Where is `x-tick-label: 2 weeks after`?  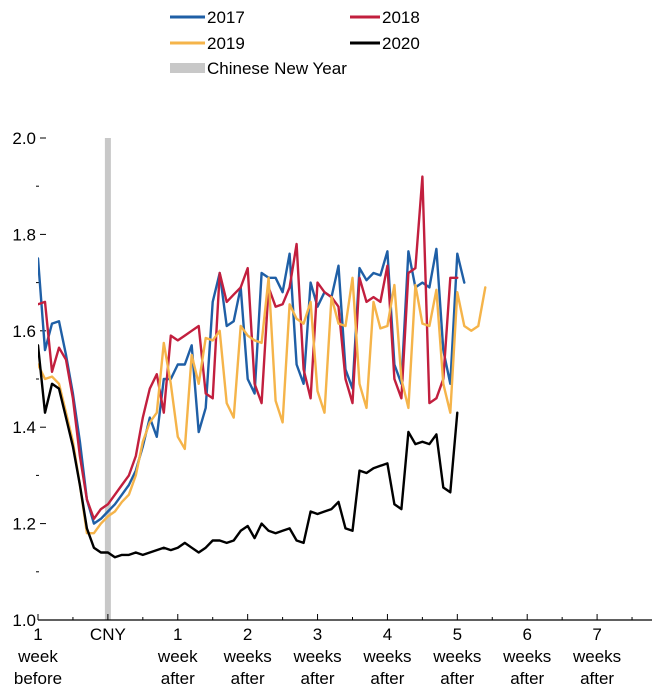
x-tick-label: 2 weeks after is located at coordinates (247, 656).